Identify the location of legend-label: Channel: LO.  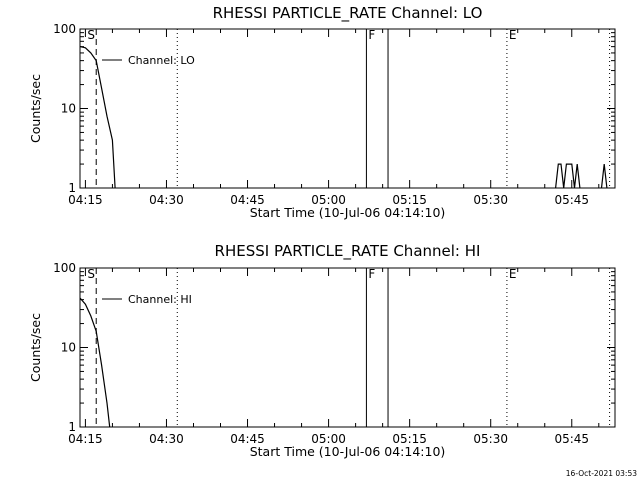
(161, 60).